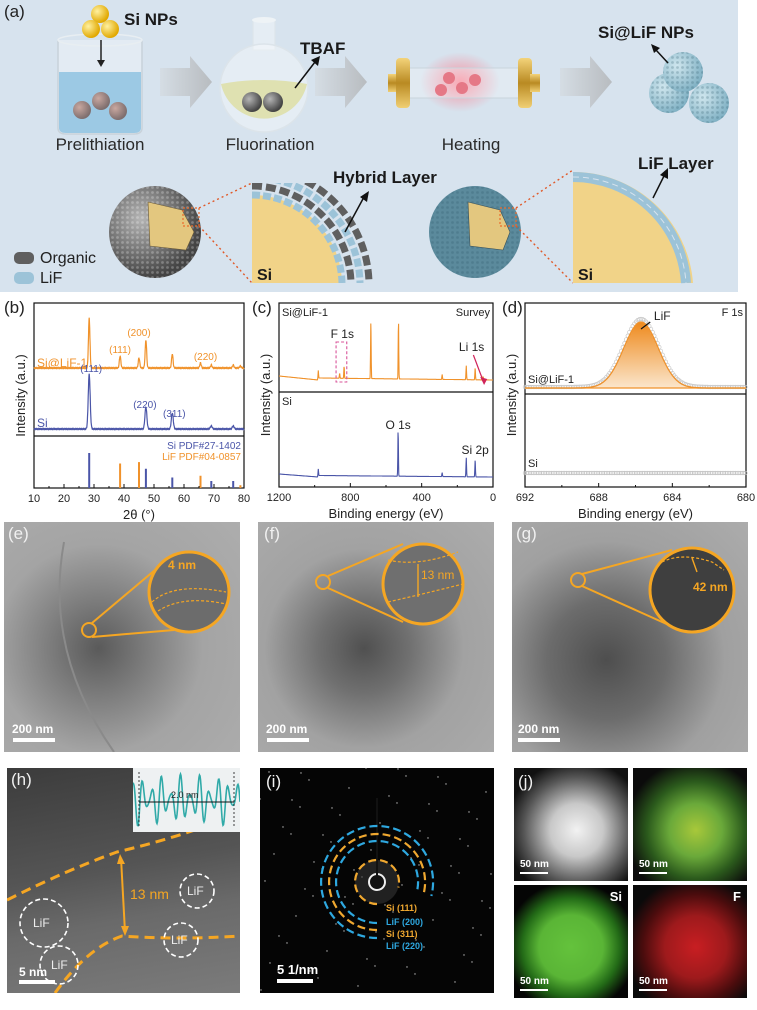 This screenshot has width=757, height=1010. What do you see at coordinates (743, 387) in the screenshot?
I see `f1s-data-point` at bounding box center [743, 387].